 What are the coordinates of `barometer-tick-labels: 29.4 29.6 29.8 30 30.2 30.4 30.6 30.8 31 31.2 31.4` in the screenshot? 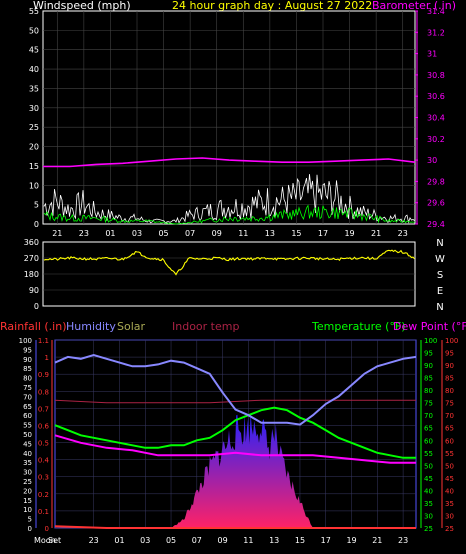 It's located at (430, 118).